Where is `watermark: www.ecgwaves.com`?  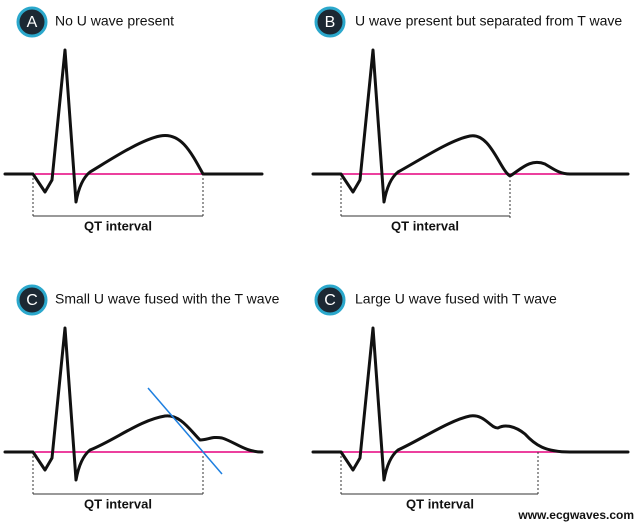
watermark: www.ecgwaves.com is located at coordinates (575, 515).